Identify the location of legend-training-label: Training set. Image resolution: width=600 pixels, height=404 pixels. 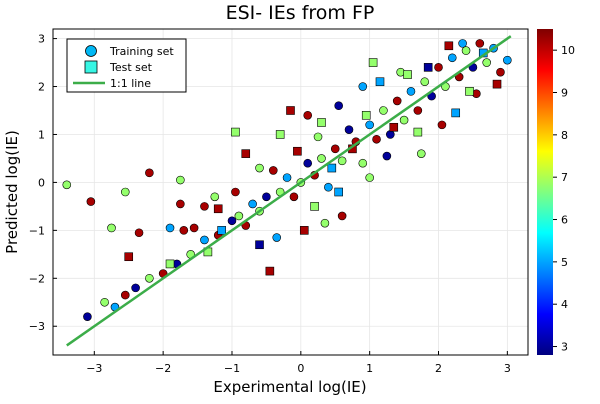
(141, 51).